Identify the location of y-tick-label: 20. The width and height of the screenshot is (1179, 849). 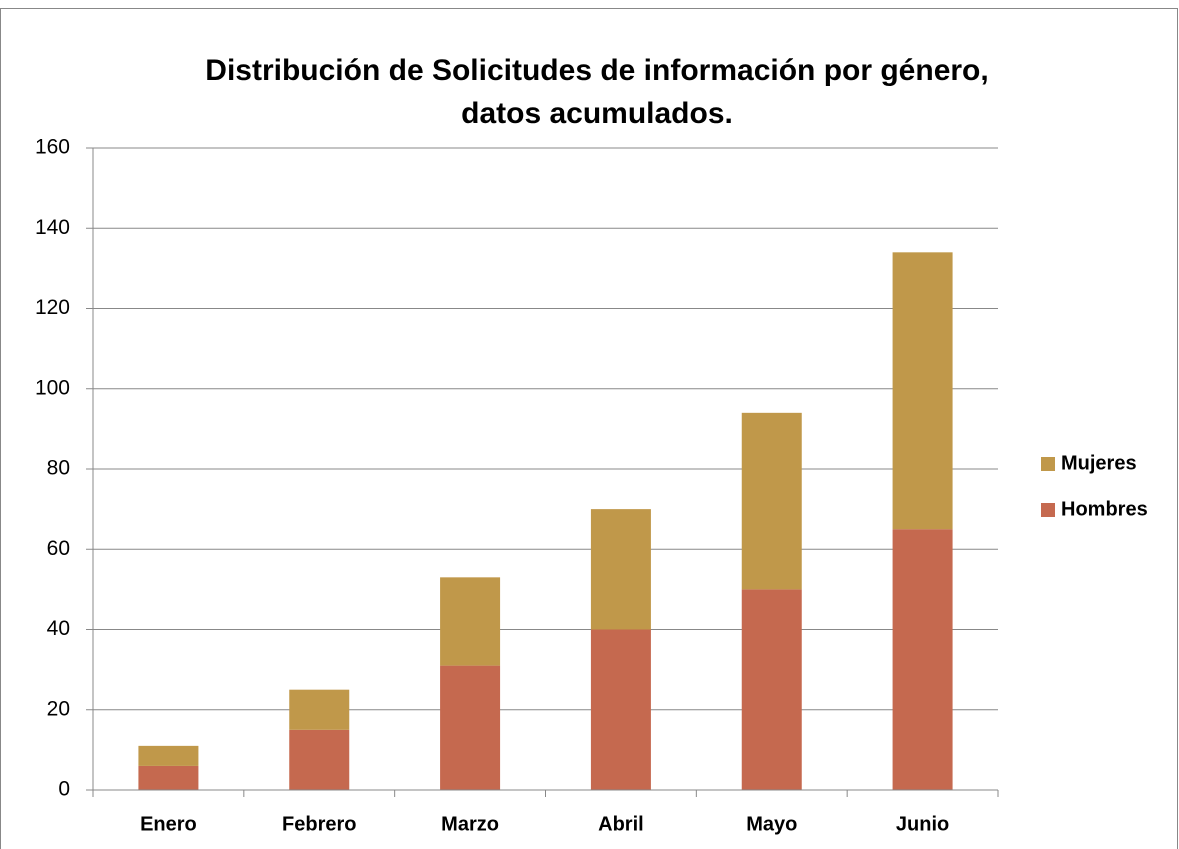
(58, 708).